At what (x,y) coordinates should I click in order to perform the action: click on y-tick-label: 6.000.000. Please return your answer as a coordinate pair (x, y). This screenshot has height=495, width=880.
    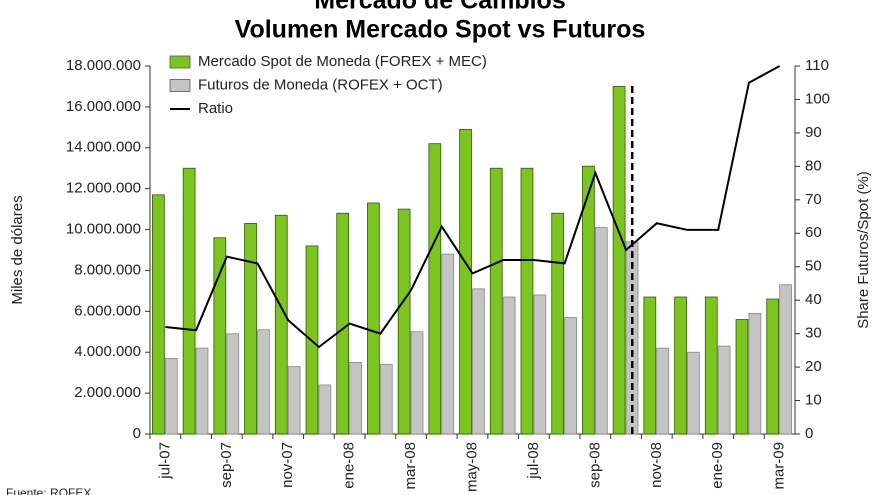
    Looking at the image, I should click on (107, 310).